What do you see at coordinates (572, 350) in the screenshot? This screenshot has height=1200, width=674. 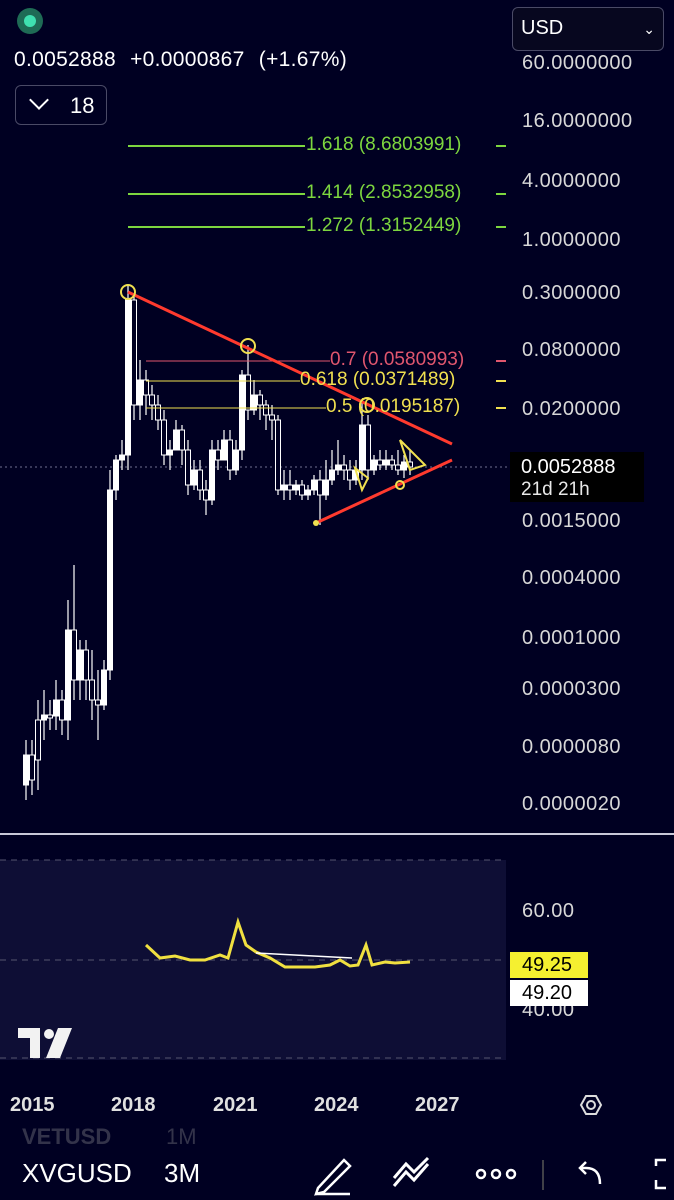 I see `price-tick-label: 0.0800000` at bounding box center [572, 350].